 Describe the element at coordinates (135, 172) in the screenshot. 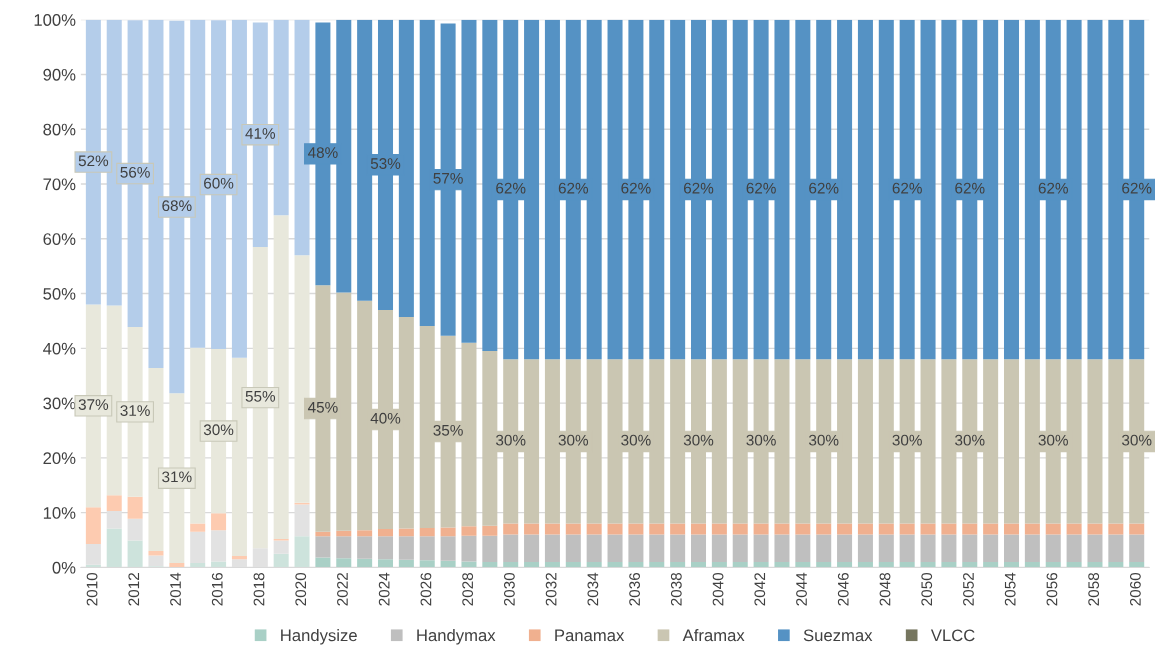

I see `data-label: 56%` at that location.